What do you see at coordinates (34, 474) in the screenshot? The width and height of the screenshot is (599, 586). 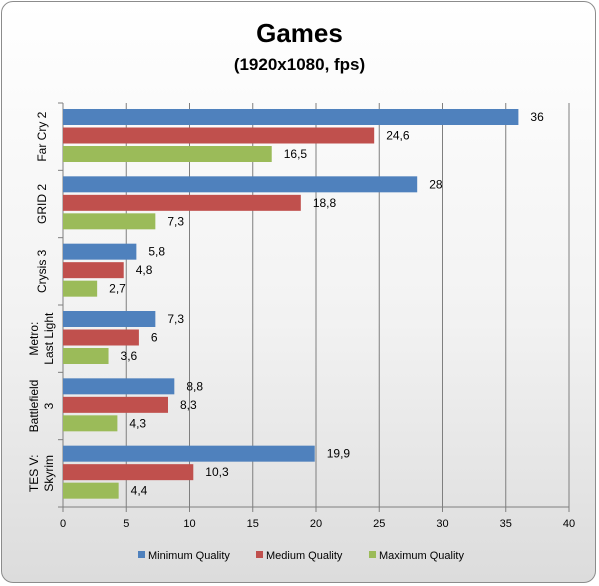 I see `category-label-line: TES V:` at bounding box center [34, 474].